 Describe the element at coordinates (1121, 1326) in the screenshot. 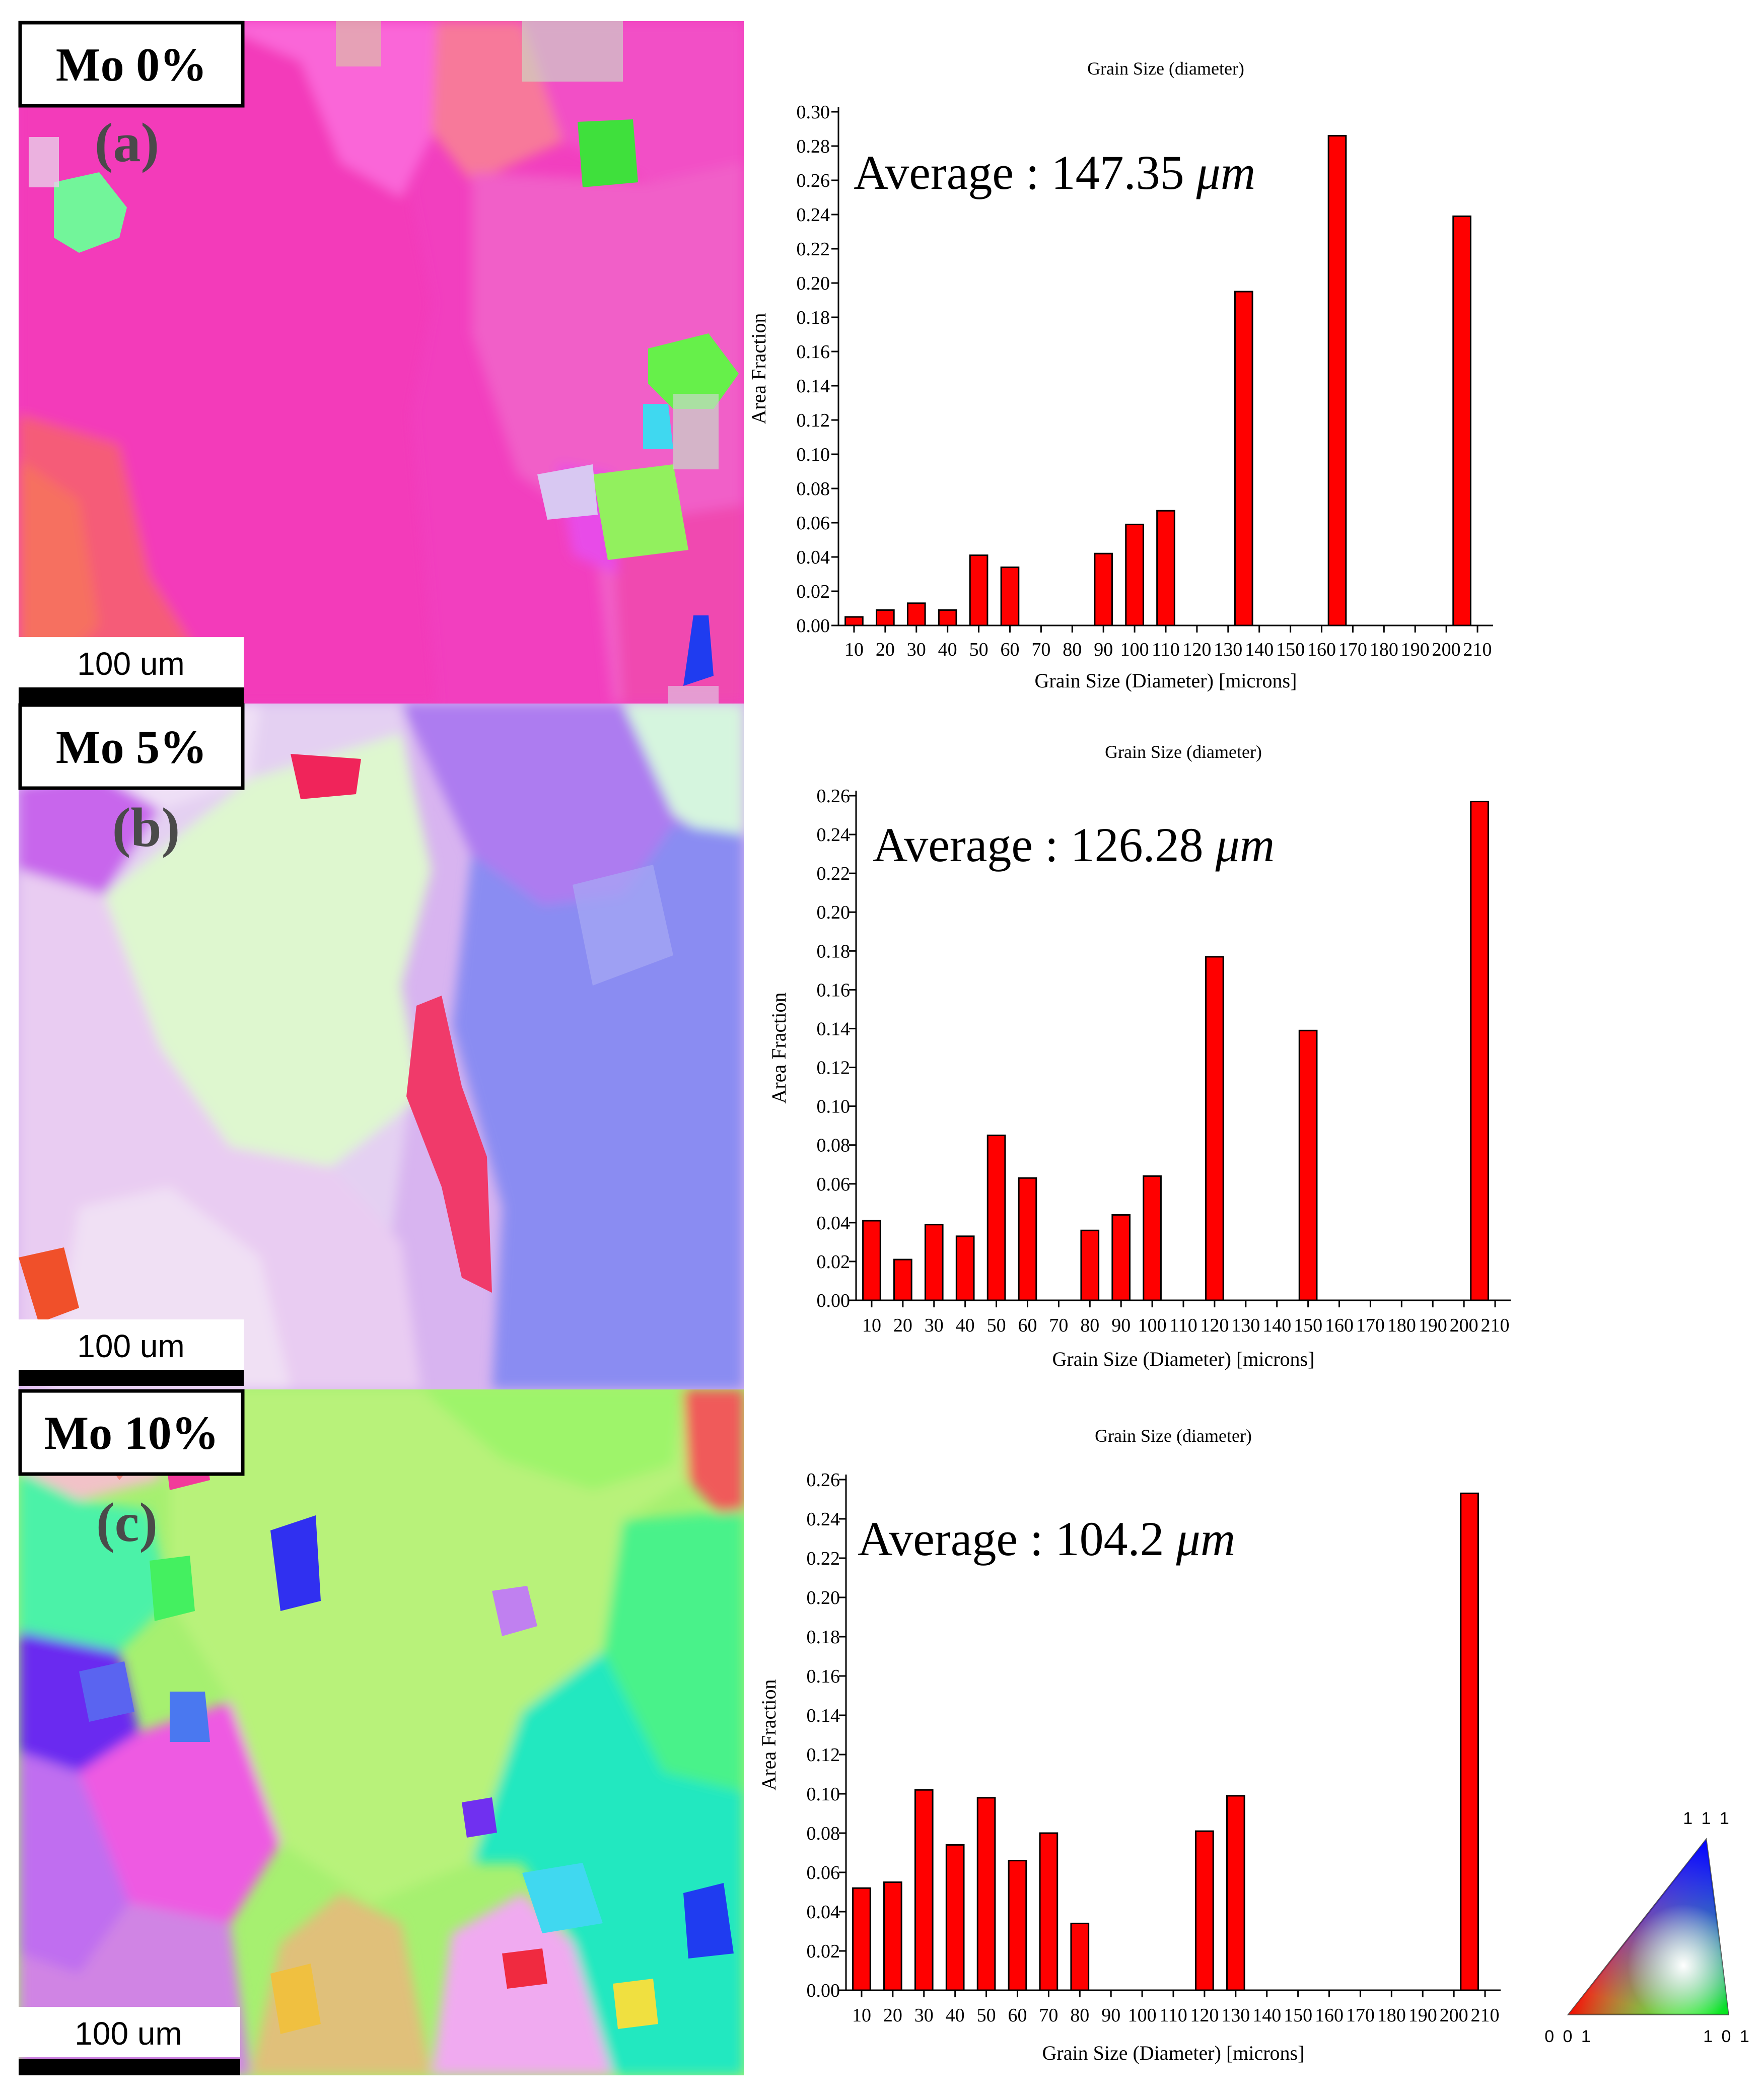

I see `x-tick-label: 90` at that location.